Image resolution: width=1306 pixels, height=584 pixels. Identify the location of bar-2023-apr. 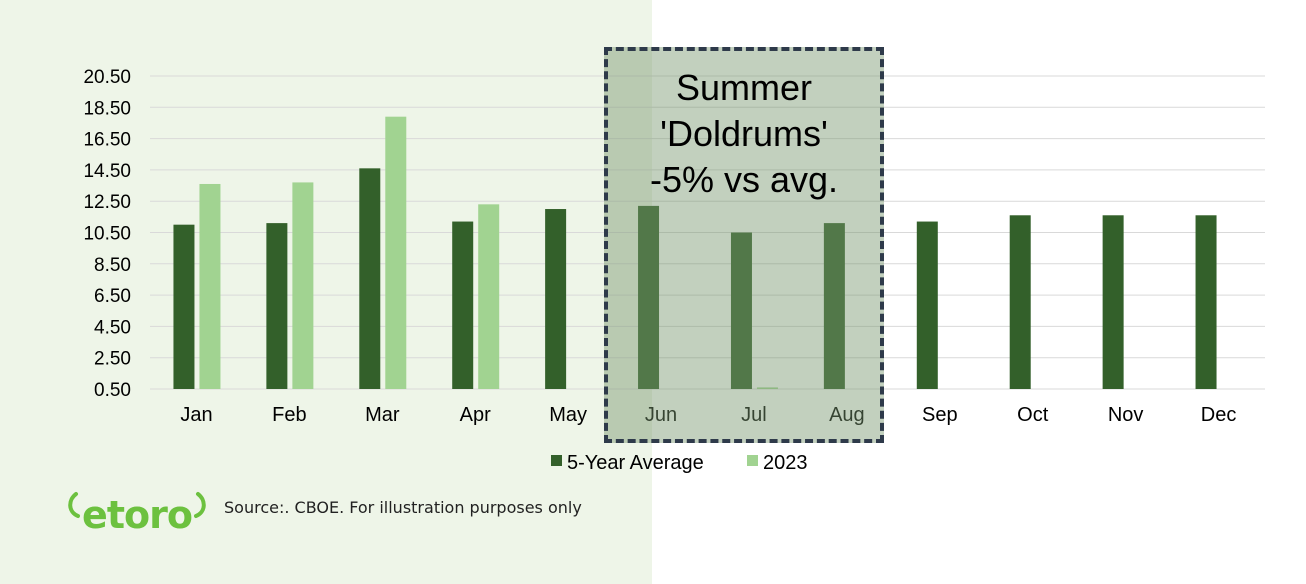
(489, 296).